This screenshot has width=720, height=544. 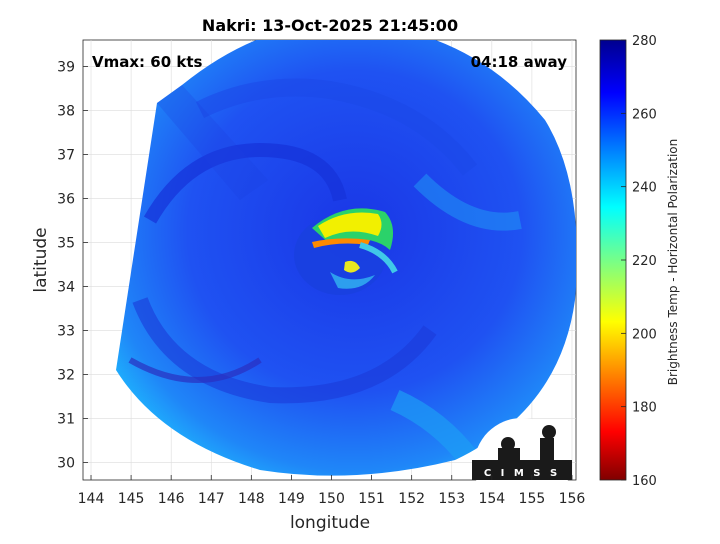 I want to click on x-tick-label: 153, so click(x=451, y=499).